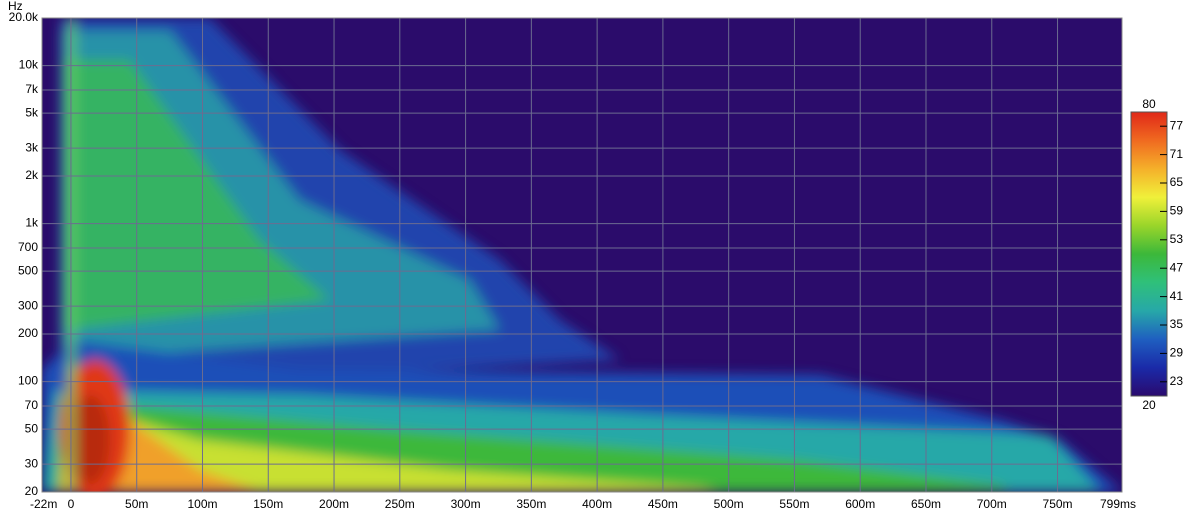 The width and height of the screenshot is (1200, 523). I want to click on colorbar-label: 53, so click(1177, 239).